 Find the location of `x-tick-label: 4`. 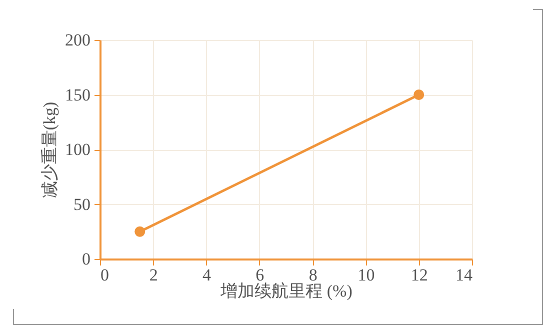

x-tick-label: 4 is located at coordinates (207, 275).